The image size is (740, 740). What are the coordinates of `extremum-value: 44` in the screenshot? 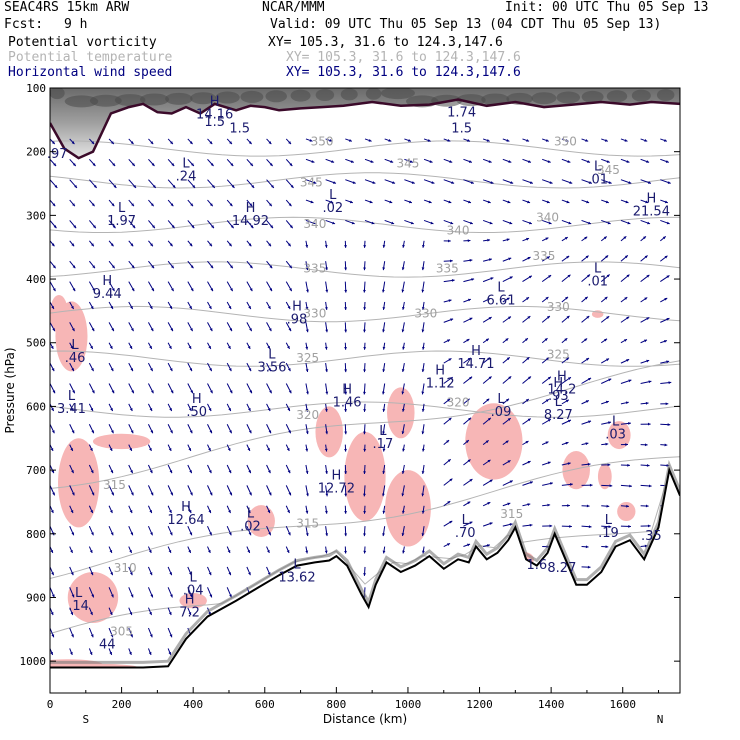 It's located at (107, 644).